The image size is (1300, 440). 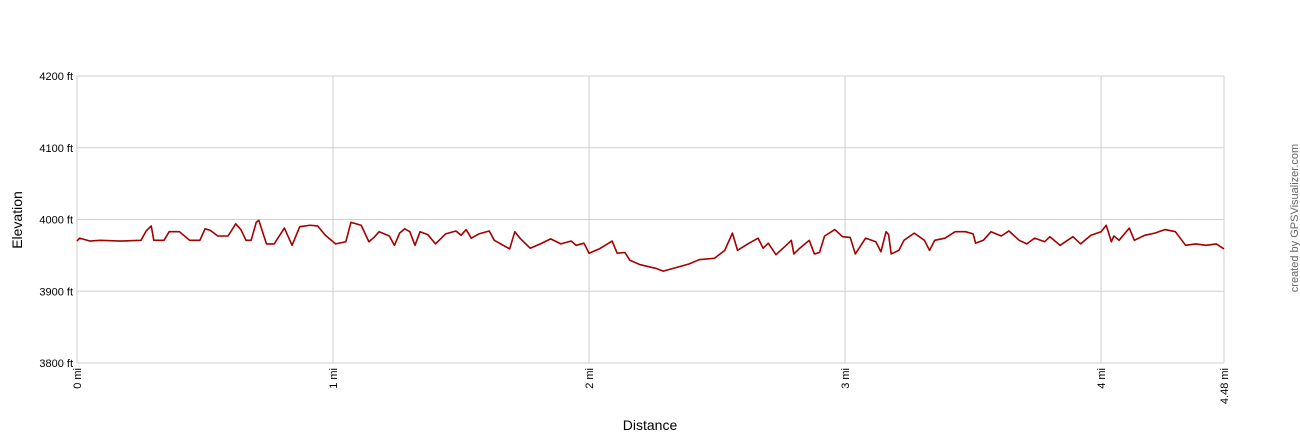 What do you see at coordinates (17, 220) in the screenshot?
I see `y-axis-title: Elevation` at bounding box center [17, 220].